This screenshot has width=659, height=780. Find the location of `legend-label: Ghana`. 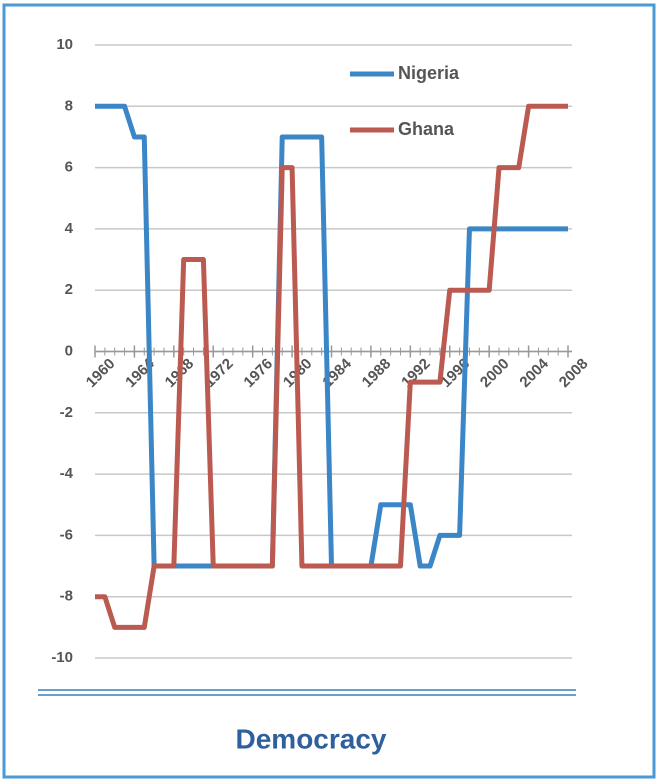

legend-label: Ghana is located at coordinates (426, 129).